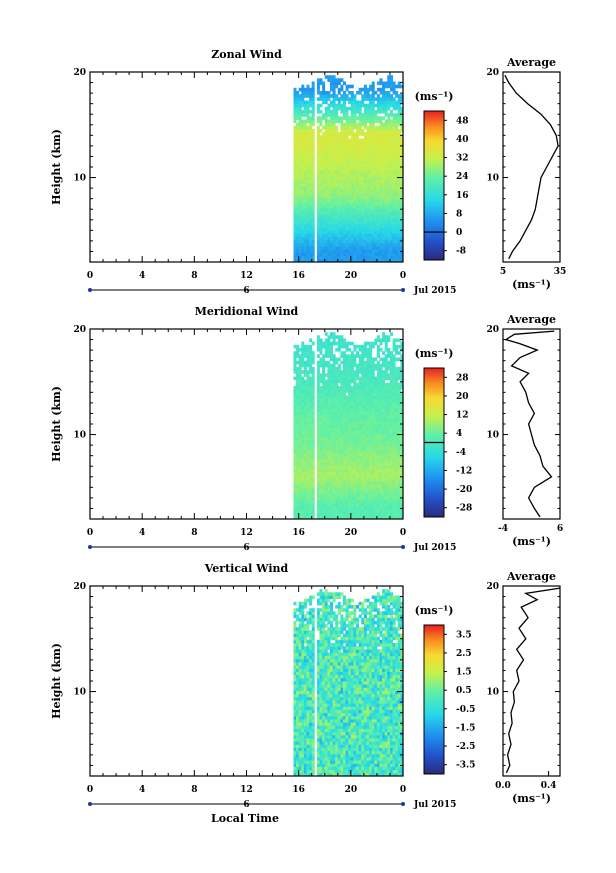  I want to click on average-y-tick-label: 20, so click(492, 73).